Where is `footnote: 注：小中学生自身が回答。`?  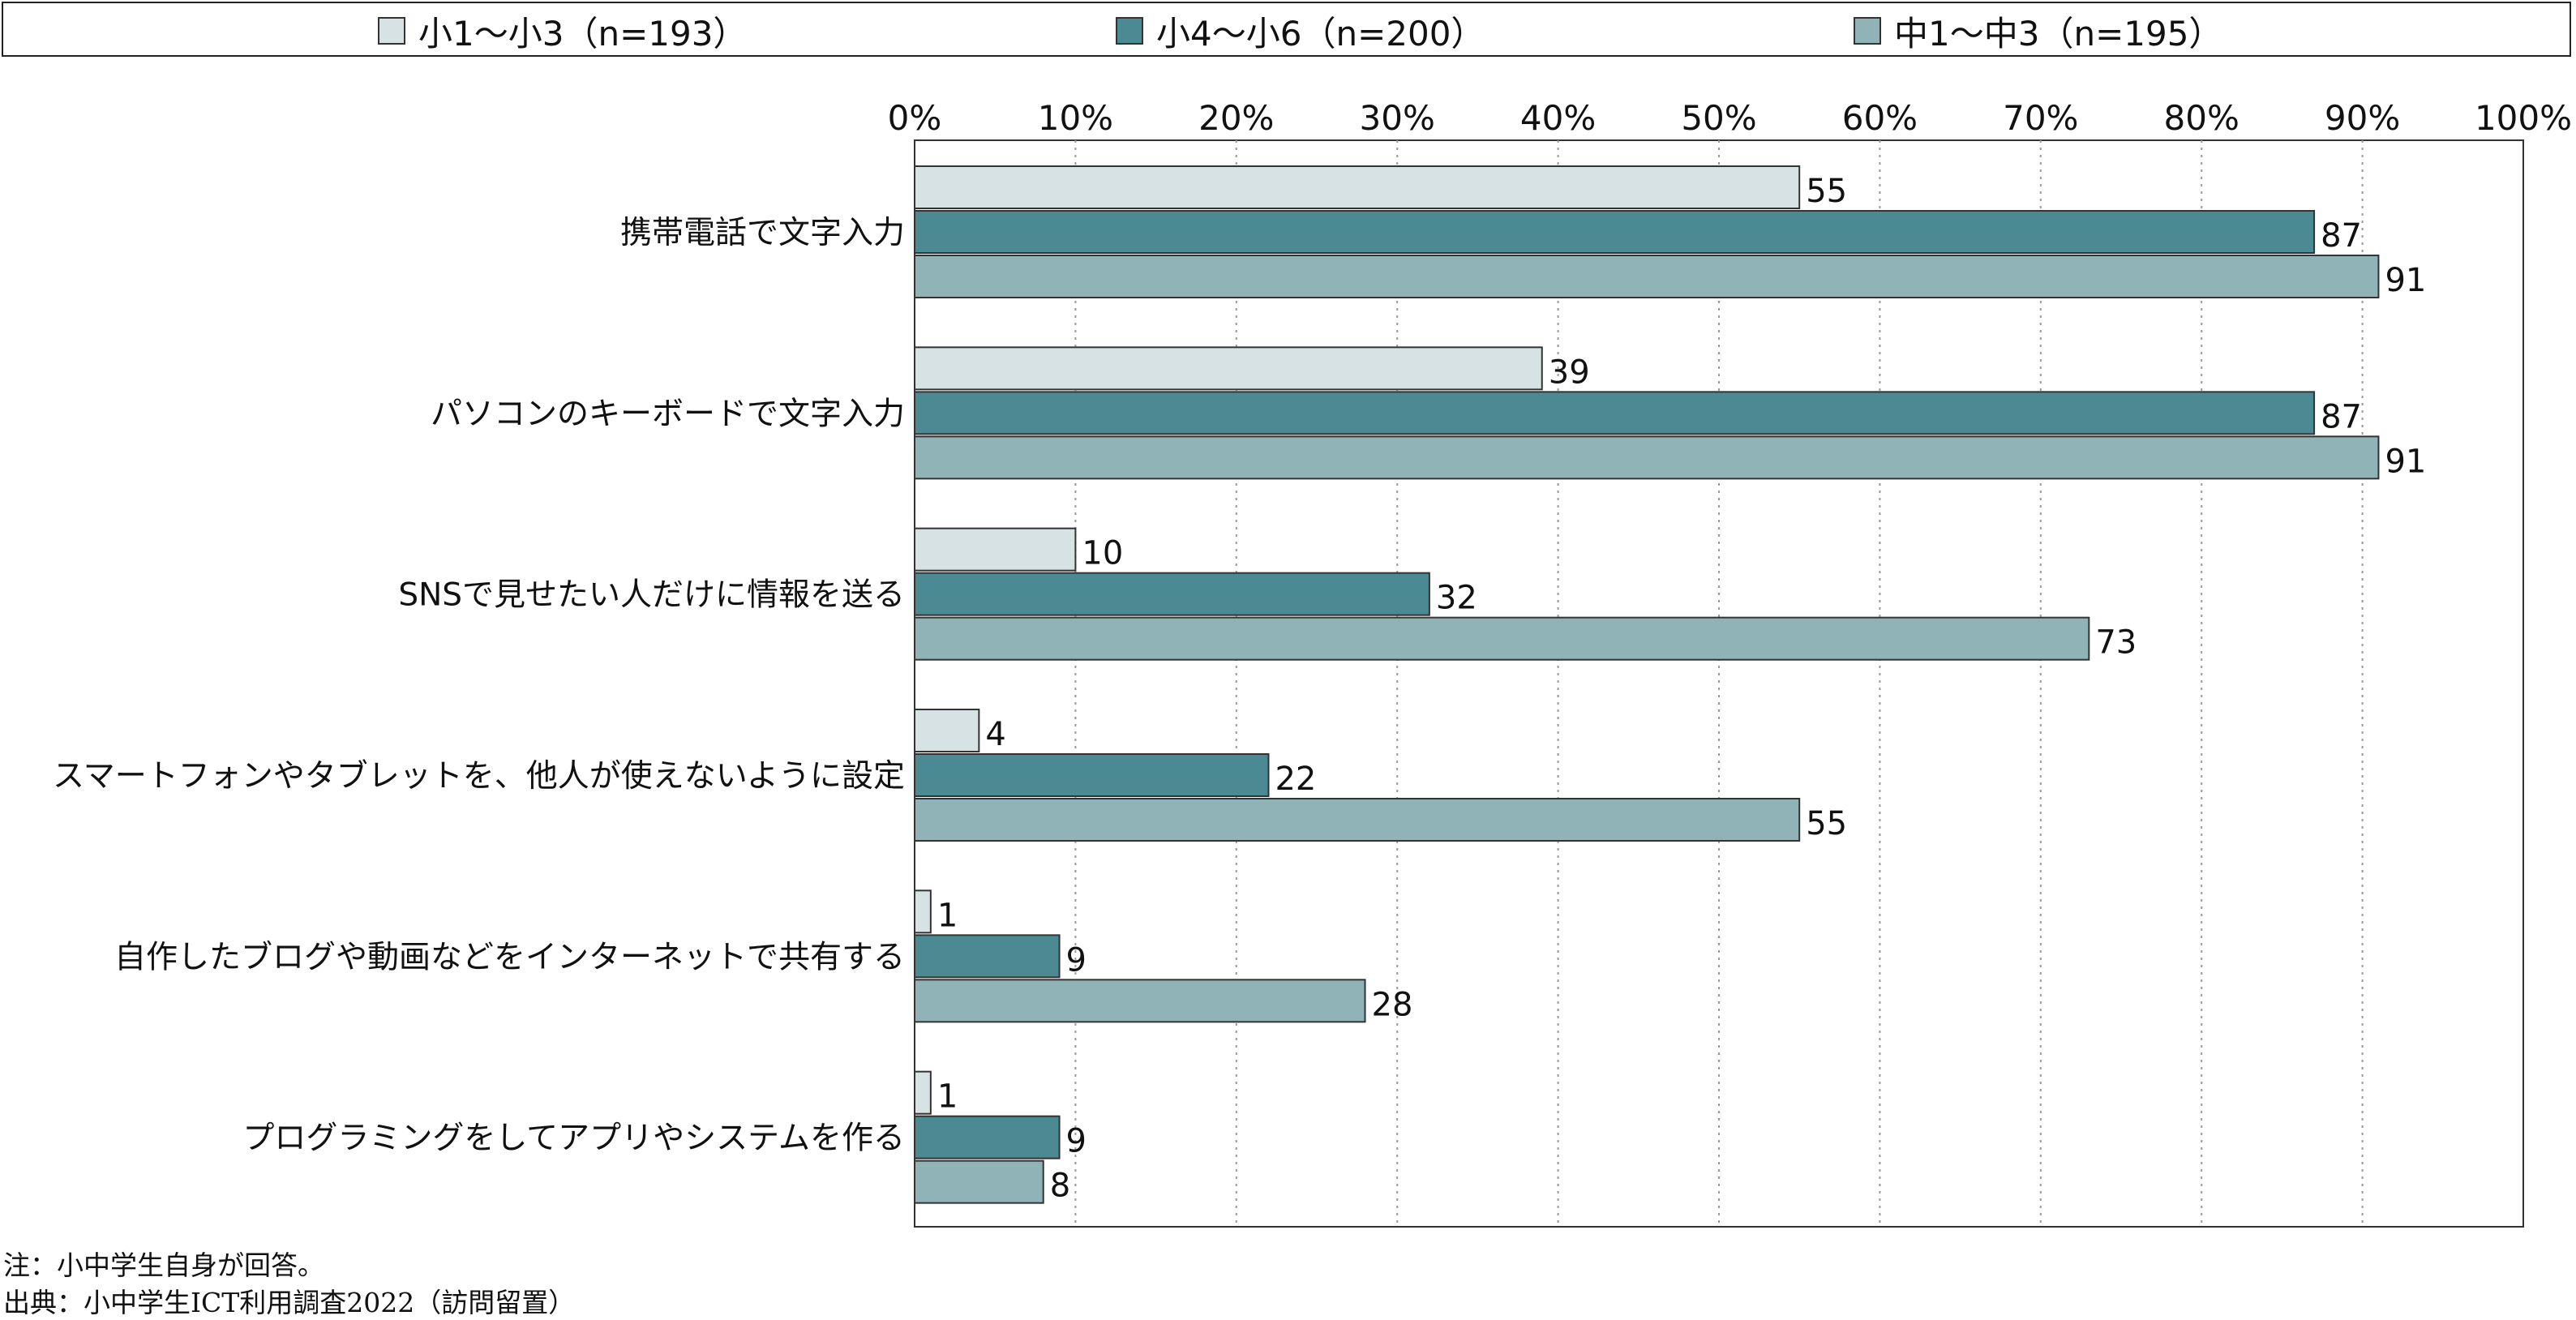
footnote: 注：小中学生自身が回答。 is located at coordinates (163, 1265).